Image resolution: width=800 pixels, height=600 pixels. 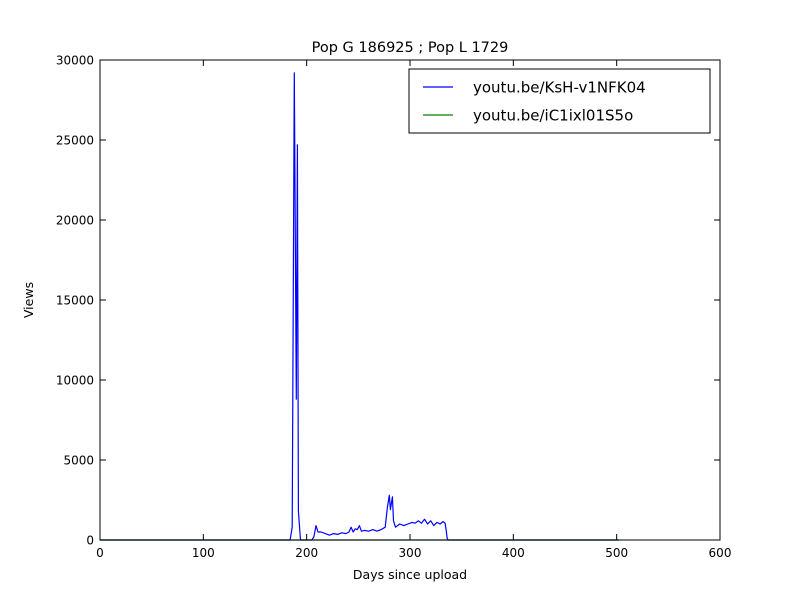 What do you see at coordinates (75, 221) in the screenshot?
I see `y-tick-label: 20000` at bounding box center [75, 221].